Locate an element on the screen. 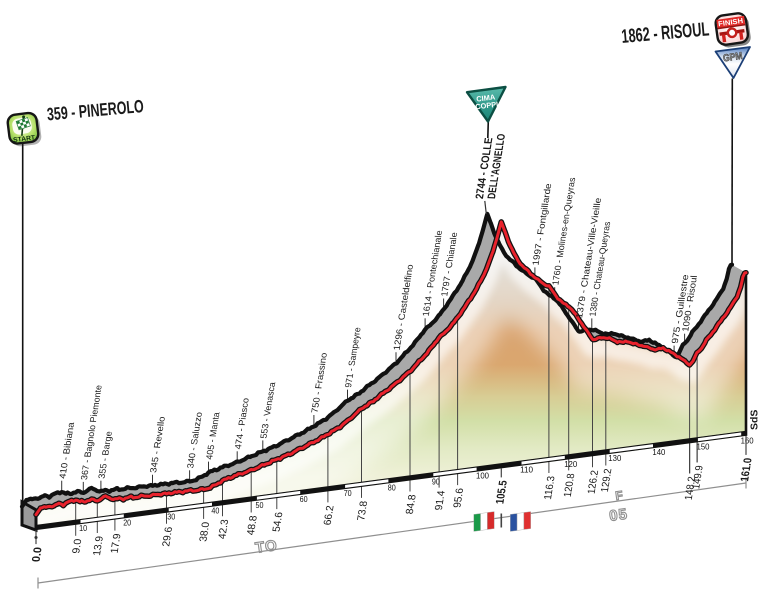 The image size is (772, 605). svg-text: 80 is located at coordinates (392, 487).